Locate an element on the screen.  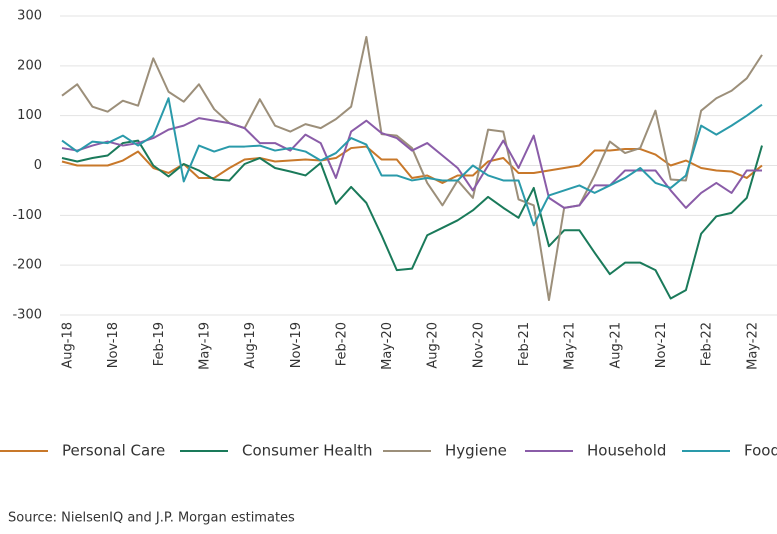
x-tick-label: Feb-21 is located at coordinates (524, 344).